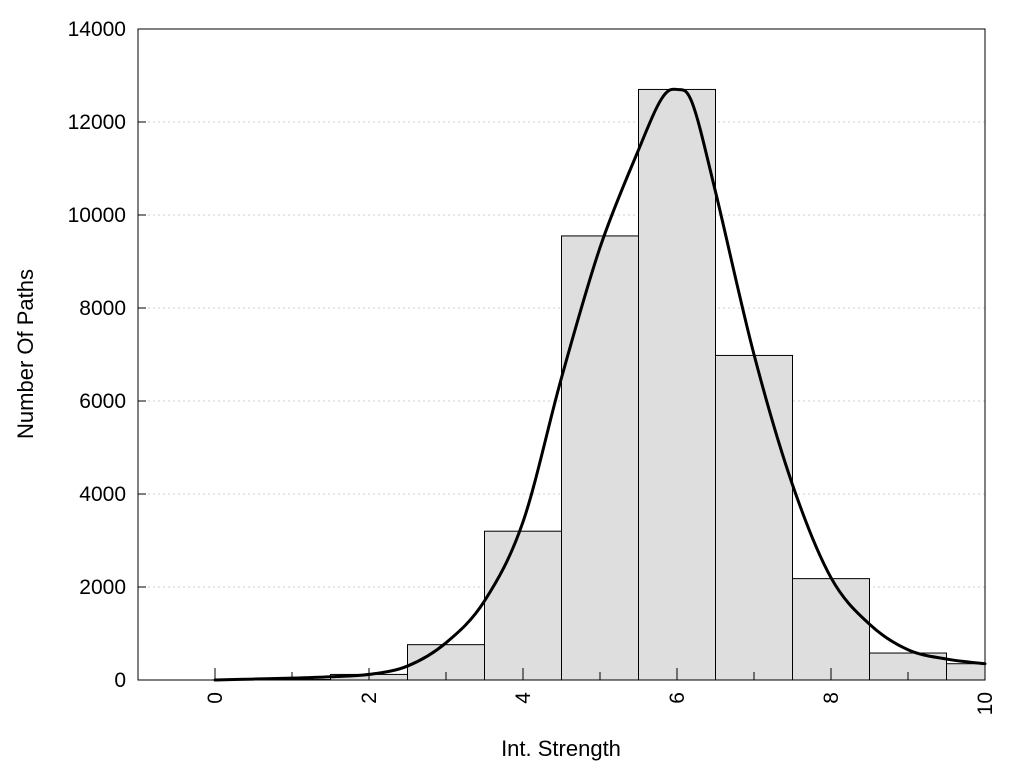 The image size is (1024, 768). Describe the element at coordinates (102, 401) in the screenshot. I see `y-tick-label: 6000` at that location.